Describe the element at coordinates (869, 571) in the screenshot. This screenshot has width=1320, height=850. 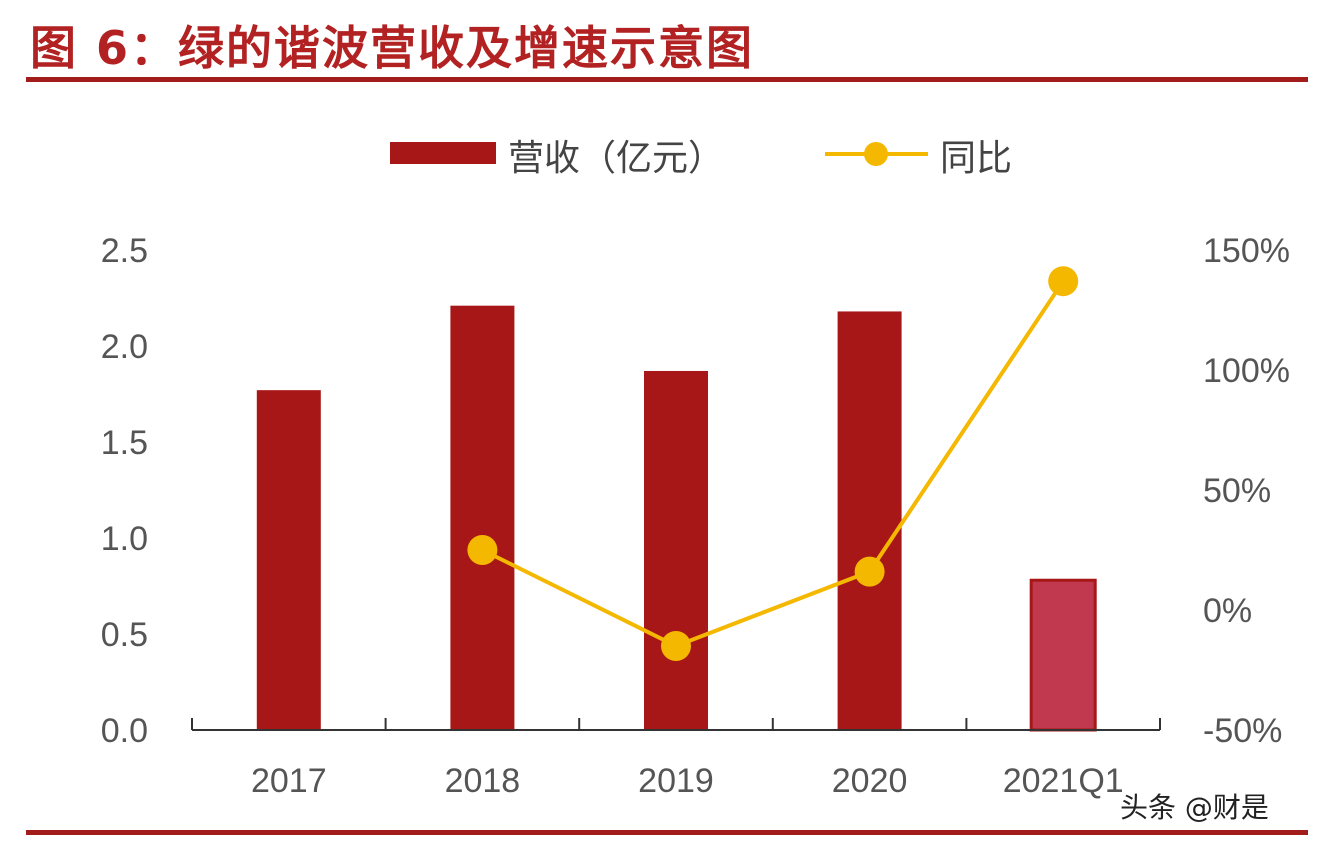
I see `line-point-2020` at that location.